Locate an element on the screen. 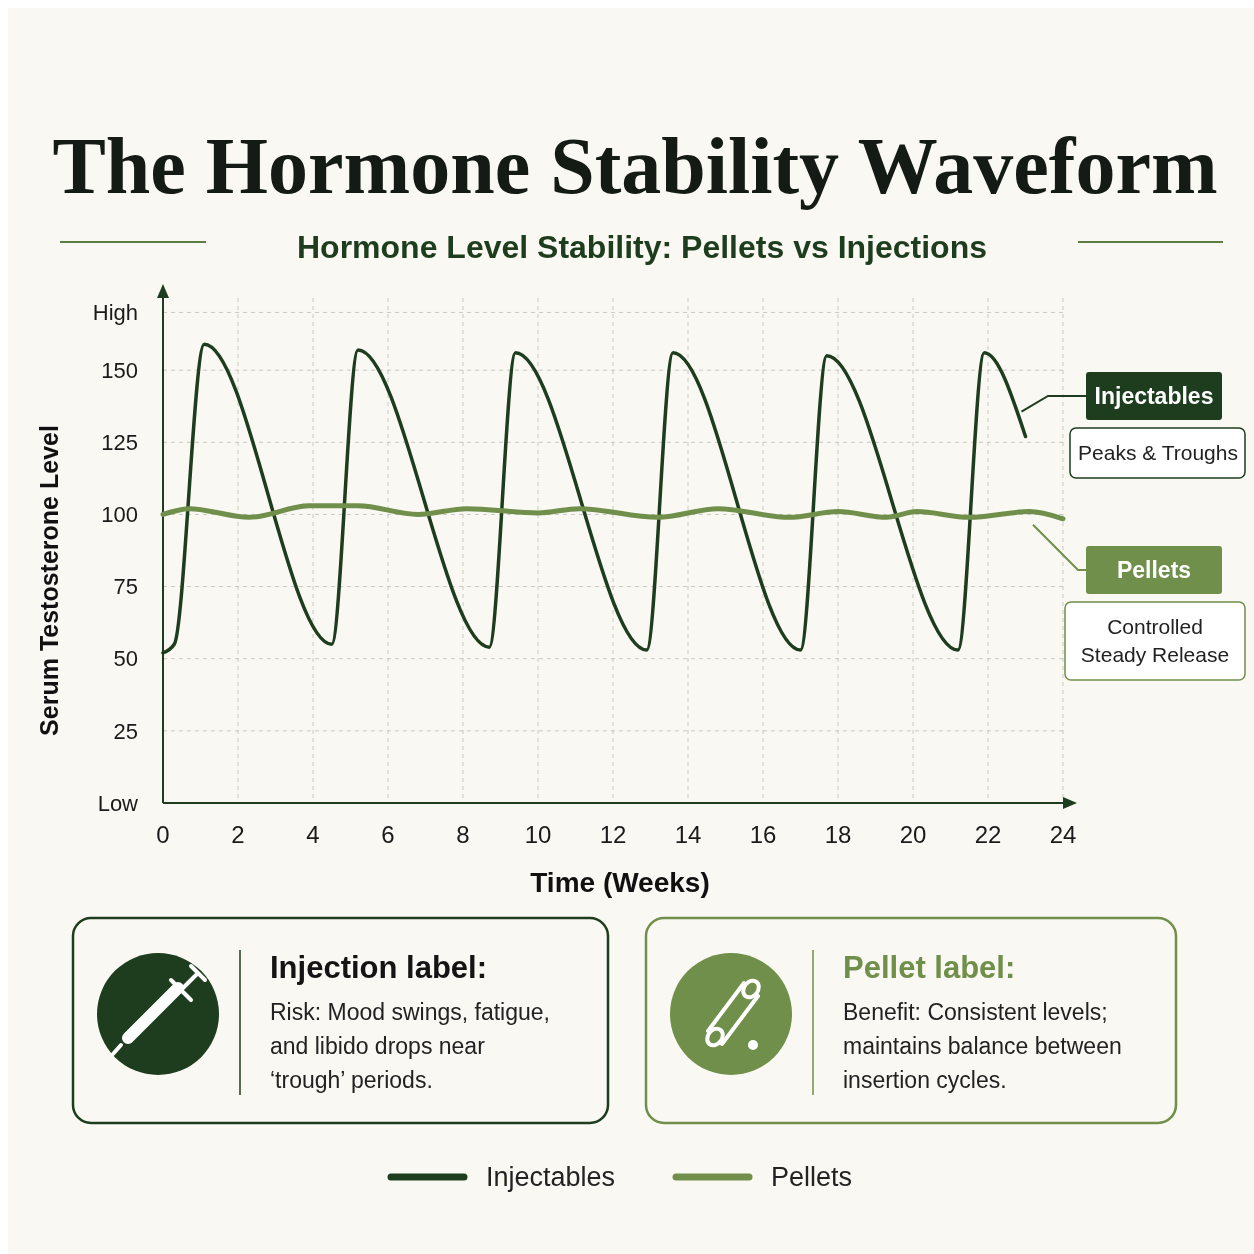 This screenshot has height=1254, width=1254. y-tick-label: 100 is located at coordinates (119, 515).